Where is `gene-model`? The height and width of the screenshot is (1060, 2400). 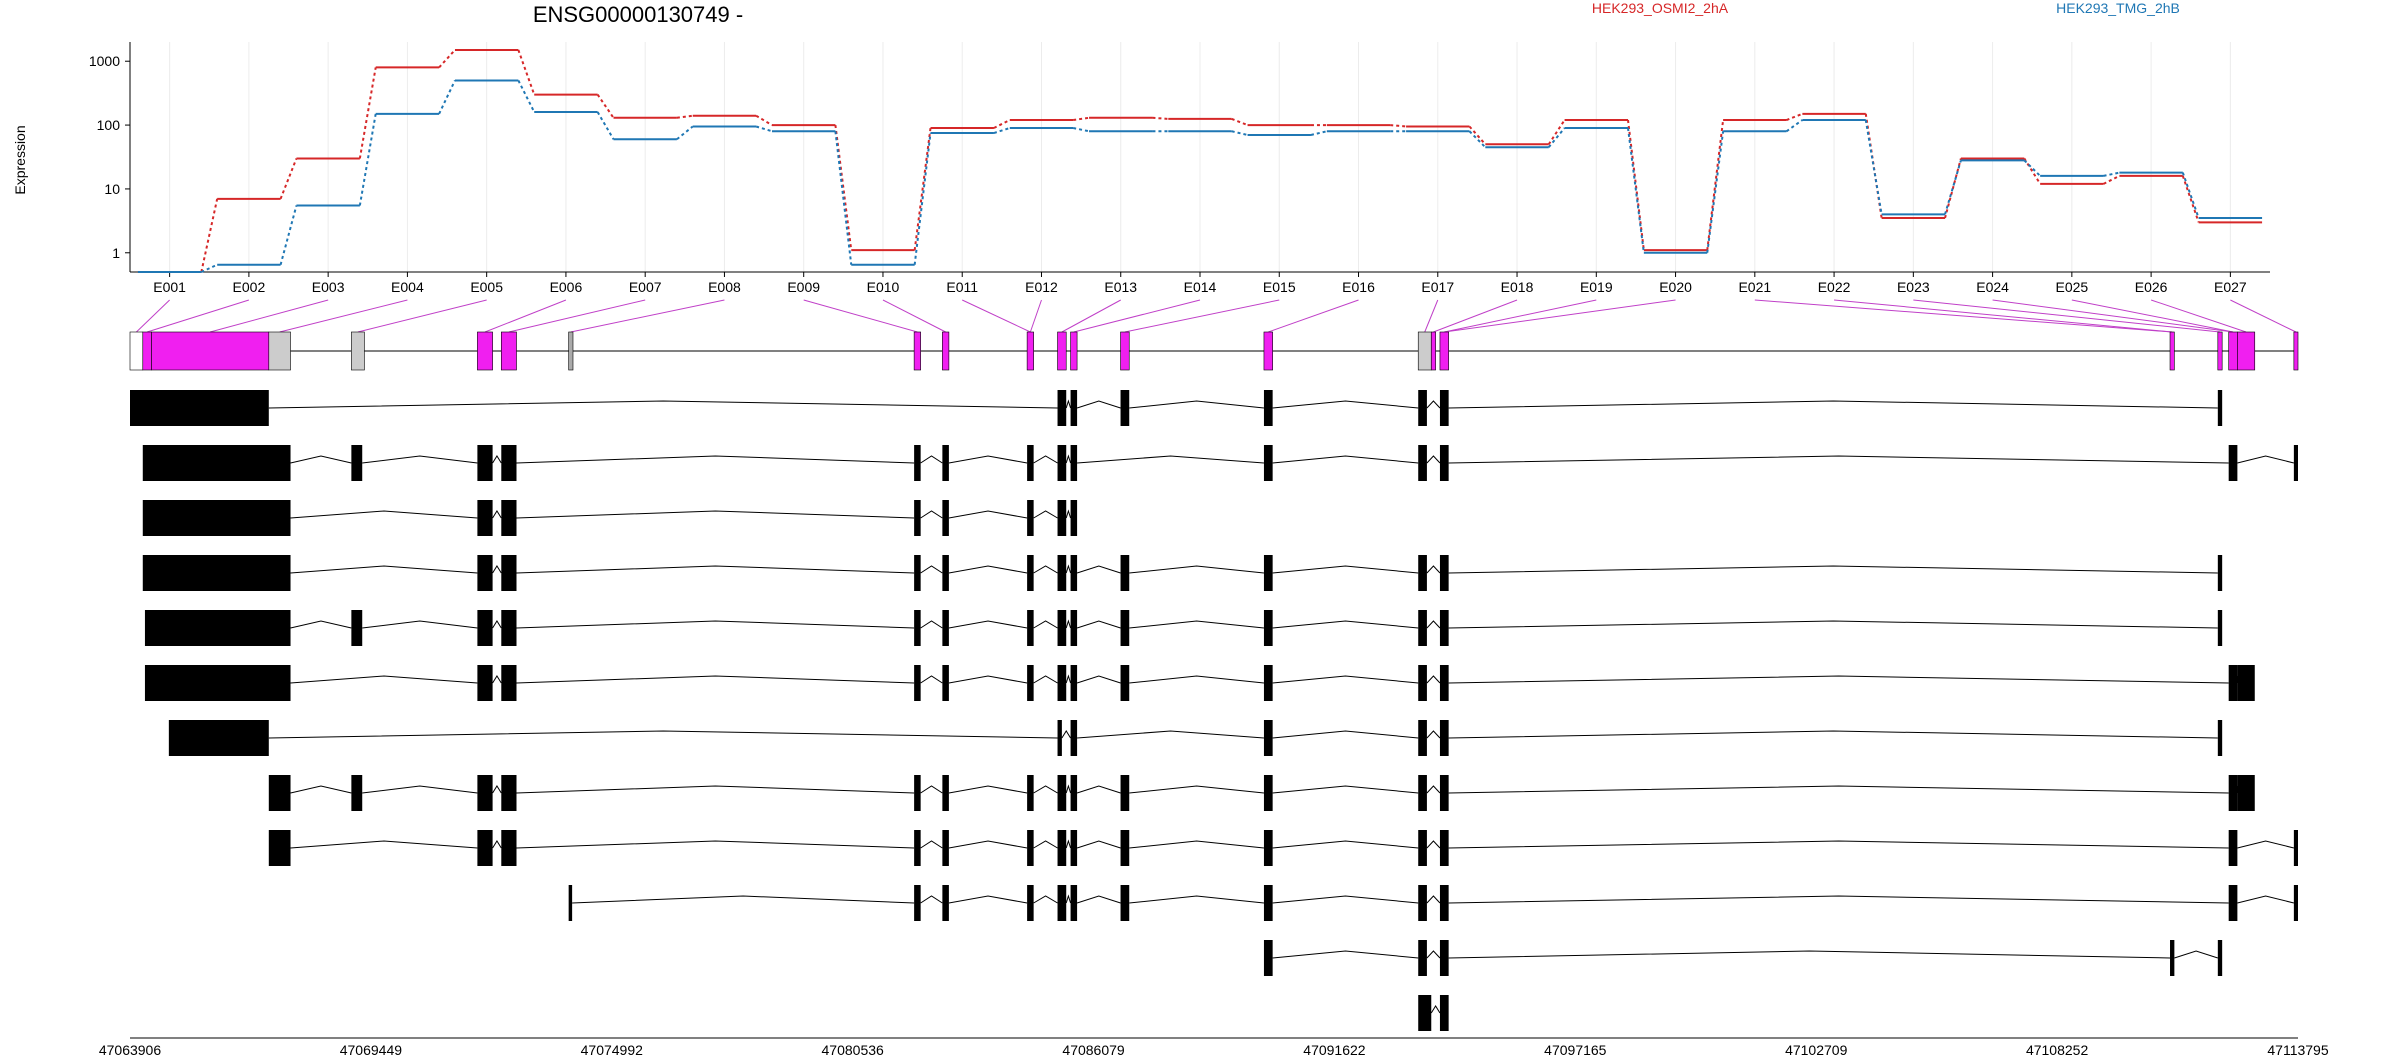 gene-model is located at coordinates (1214, 351).